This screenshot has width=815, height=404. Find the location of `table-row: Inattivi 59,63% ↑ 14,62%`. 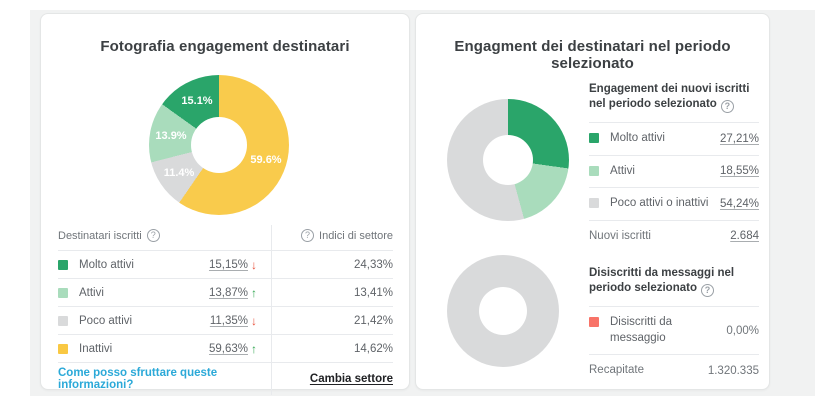

table-row: Inattivi 59,63% ↑ 14,62% is located at coordinates (225, 349).